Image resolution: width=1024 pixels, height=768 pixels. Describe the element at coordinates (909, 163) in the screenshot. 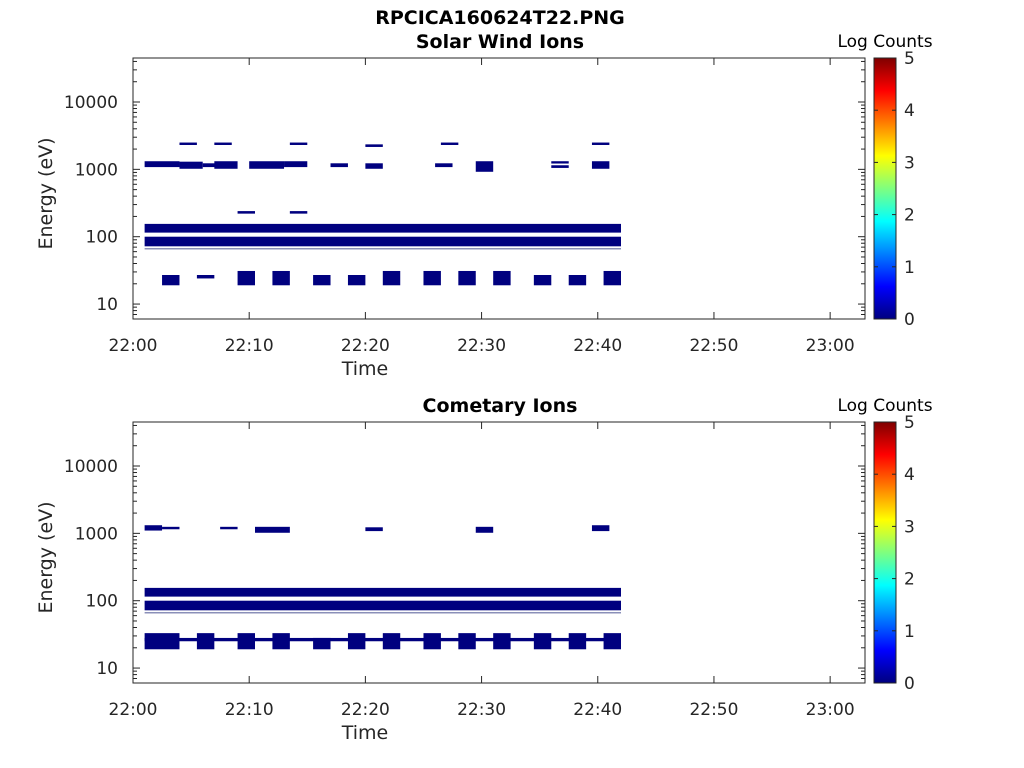

I see `colorbar-tick-label: 3` at that location.